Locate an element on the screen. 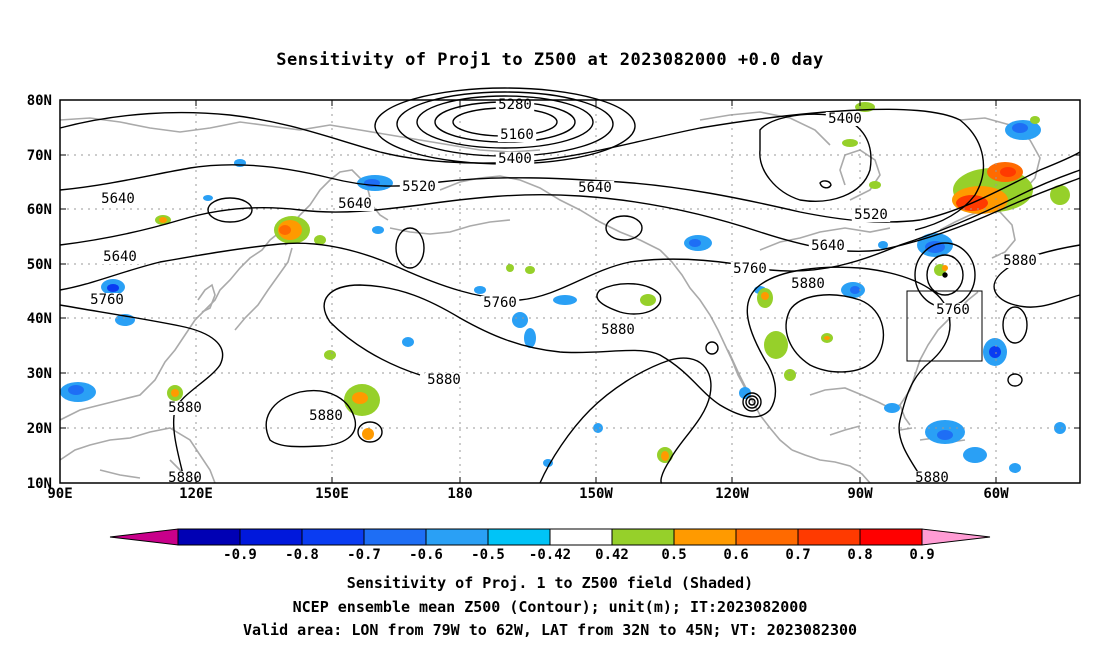  lat-label: 50N is located at coordinates (39, 265).